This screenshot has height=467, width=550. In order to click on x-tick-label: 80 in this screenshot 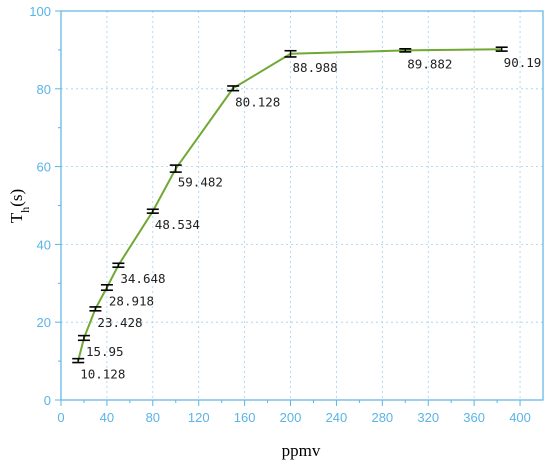, I will do `click(153, 417)`.